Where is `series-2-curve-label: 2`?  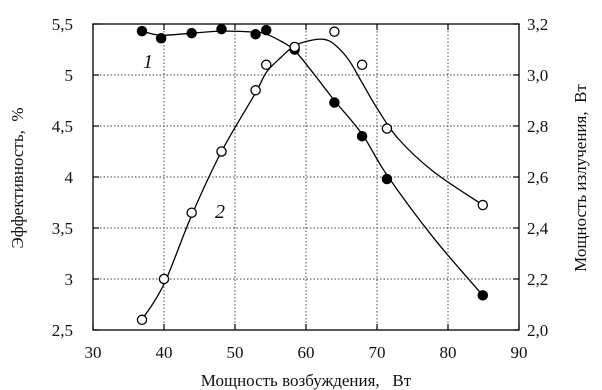
series-2-curve-label: 2 is located at coordinates (220, 212).